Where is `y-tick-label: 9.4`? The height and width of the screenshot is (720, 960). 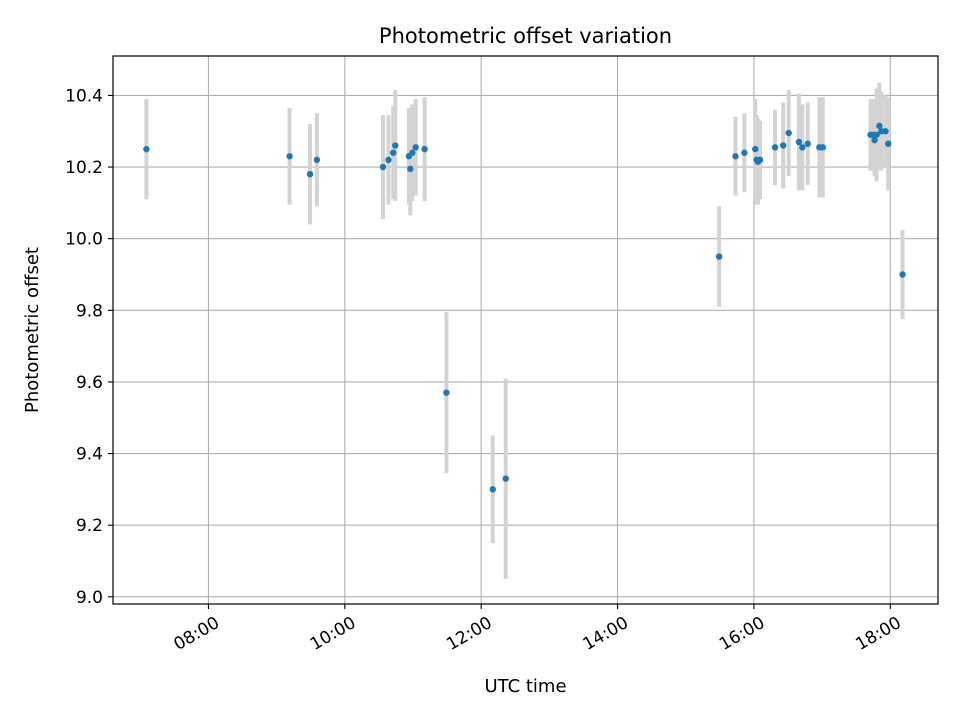
y-tick-label: 9.4 is located at coordinates (89, 455).